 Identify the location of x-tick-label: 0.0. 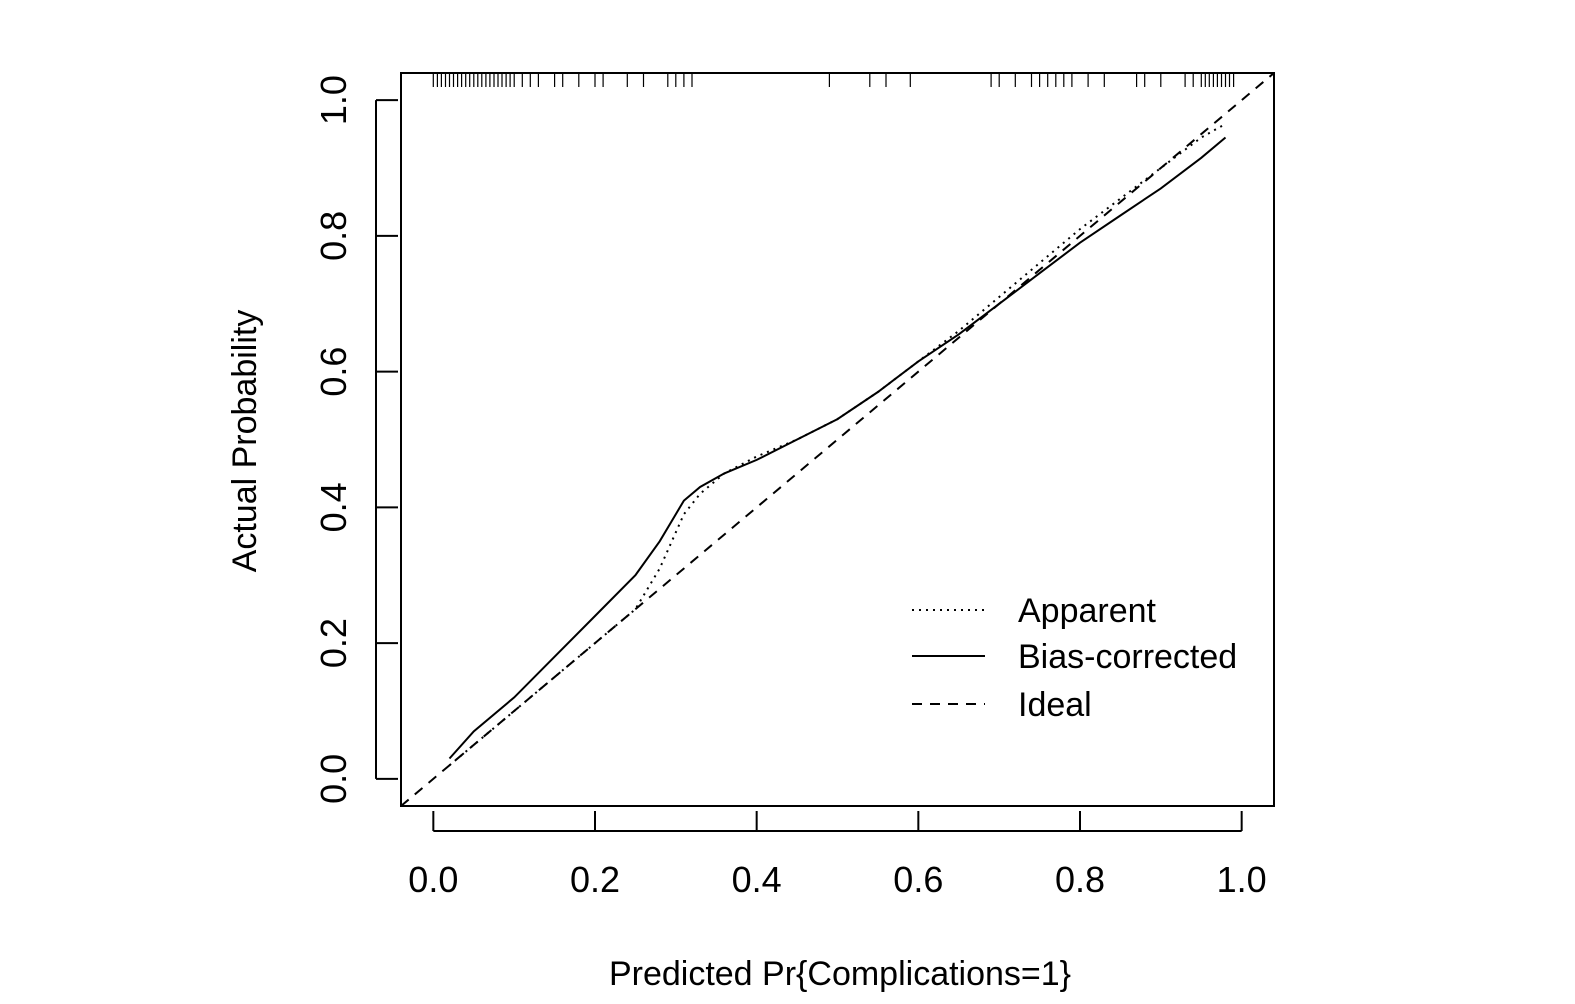
(433, 879).